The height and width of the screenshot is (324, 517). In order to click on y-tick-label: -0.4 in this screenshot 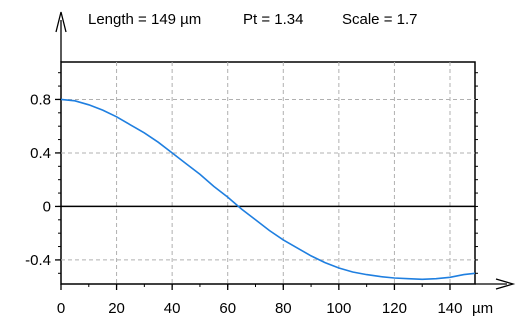, I will do `click(38, 260)`.